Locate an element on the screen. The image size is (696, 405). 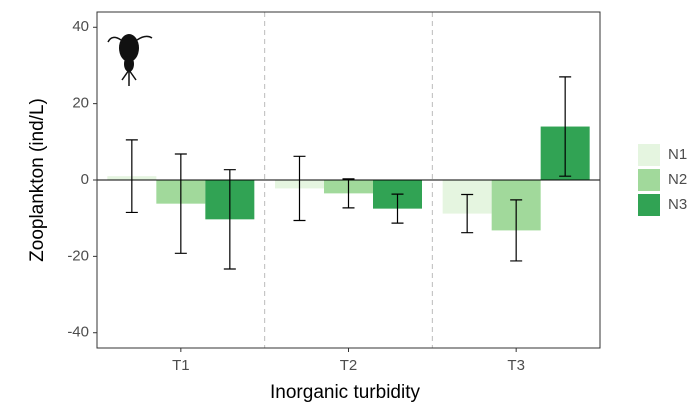
copepod-icon is located at coordinates (130, 60).